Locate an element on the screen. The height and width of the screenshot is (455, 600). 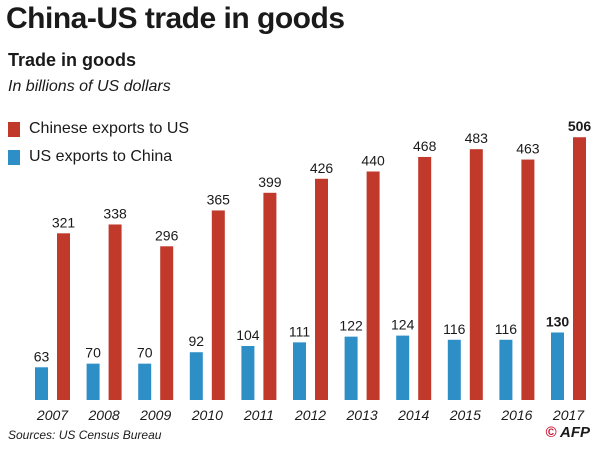
value-label-chinese-exports-2007: 321 is located at coordinates (64, 222).